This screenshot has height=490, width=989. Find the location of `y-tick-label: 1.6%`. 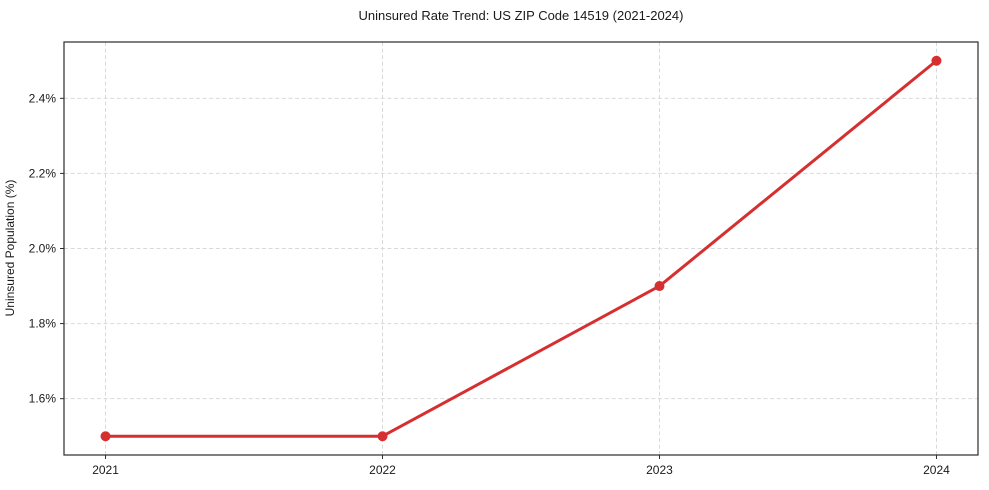

y-tick-label: 1.6% is located at coordinates (43, 399).